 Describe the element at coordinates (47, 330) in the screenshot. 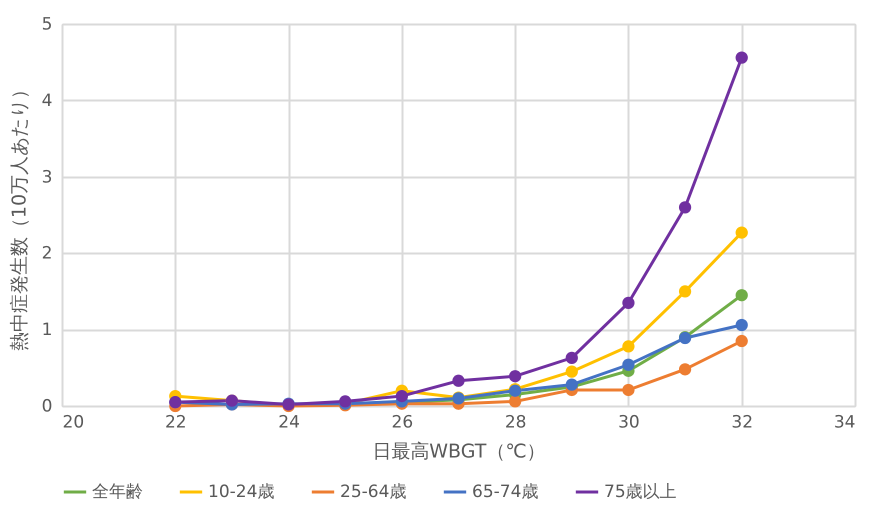

I see `y-tick-label: 1` at that location.